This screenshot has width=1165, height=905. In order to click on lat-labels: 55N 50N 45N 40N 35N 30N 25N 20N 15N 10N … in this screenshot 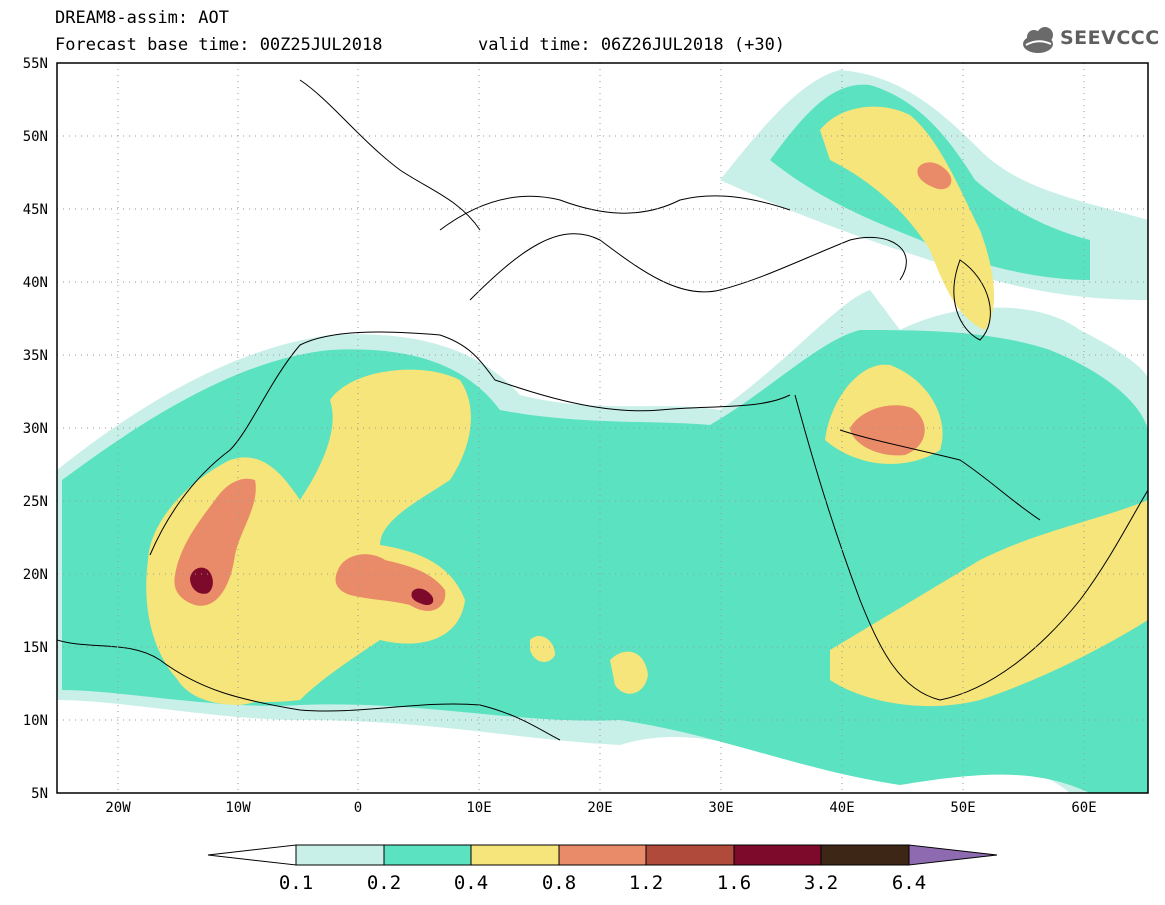, I will do `click(35, 429)`.